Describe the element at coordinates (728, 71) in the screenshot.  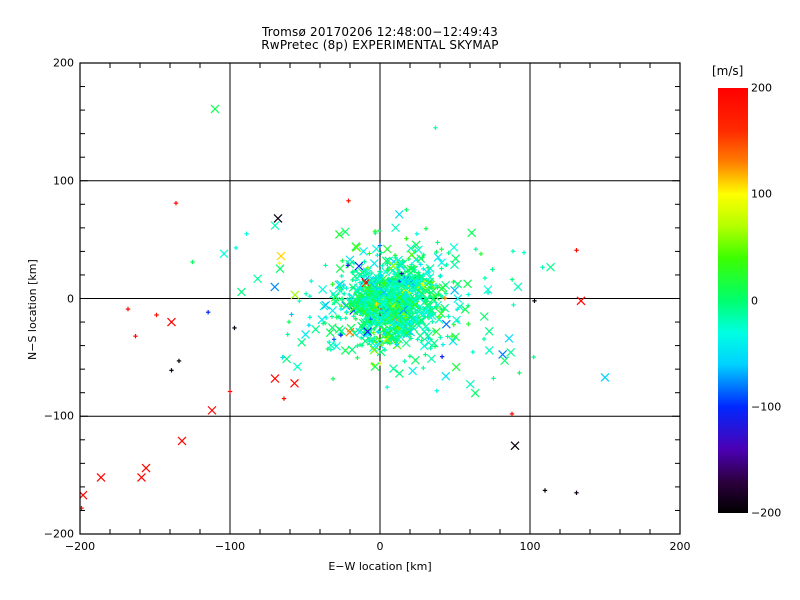
I see `colorbar-unit-label: [m/s]` at that location.